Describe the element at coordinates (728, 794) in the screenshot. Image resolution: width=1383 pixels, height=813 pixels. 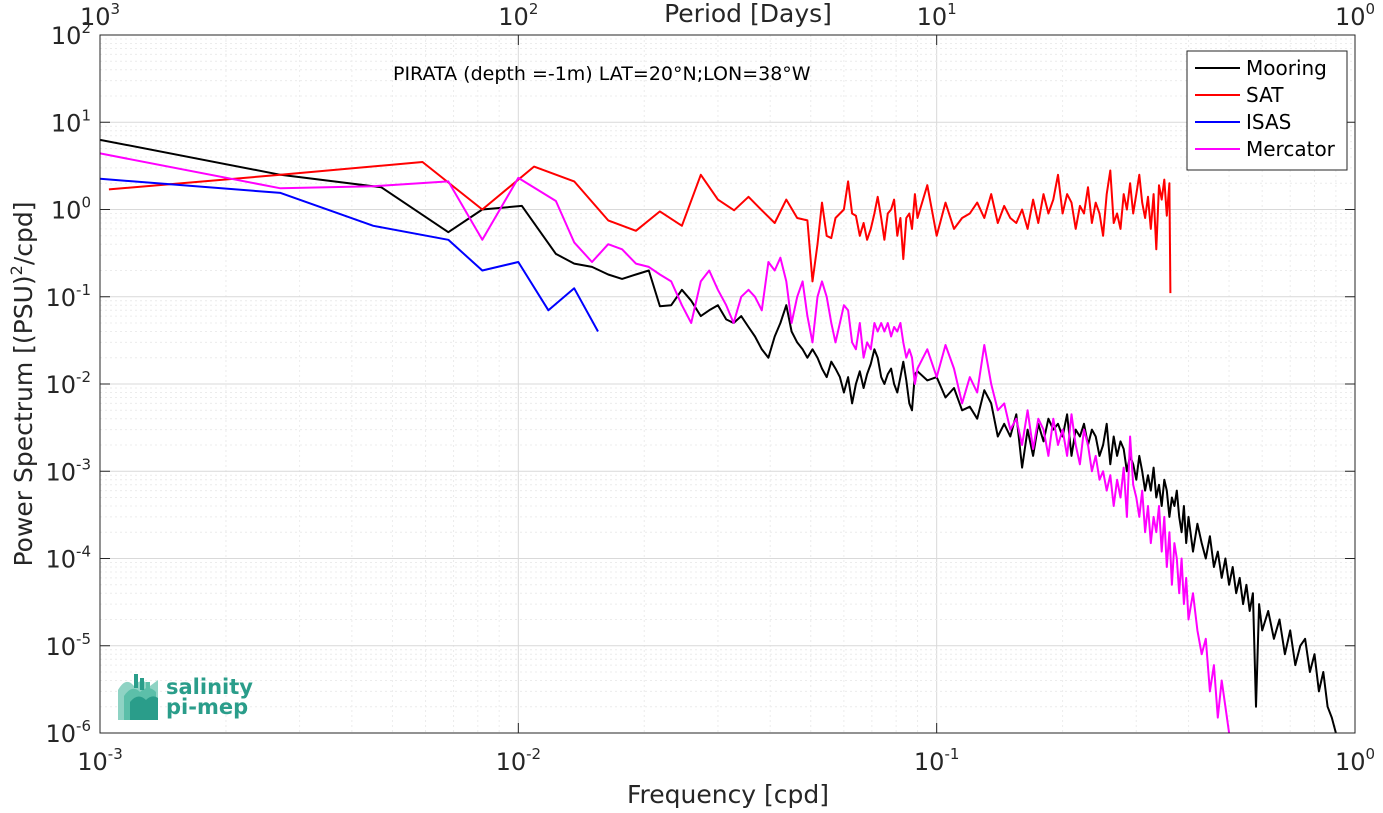
I see `x-axis-title: Frequency [cpd]` at that location.